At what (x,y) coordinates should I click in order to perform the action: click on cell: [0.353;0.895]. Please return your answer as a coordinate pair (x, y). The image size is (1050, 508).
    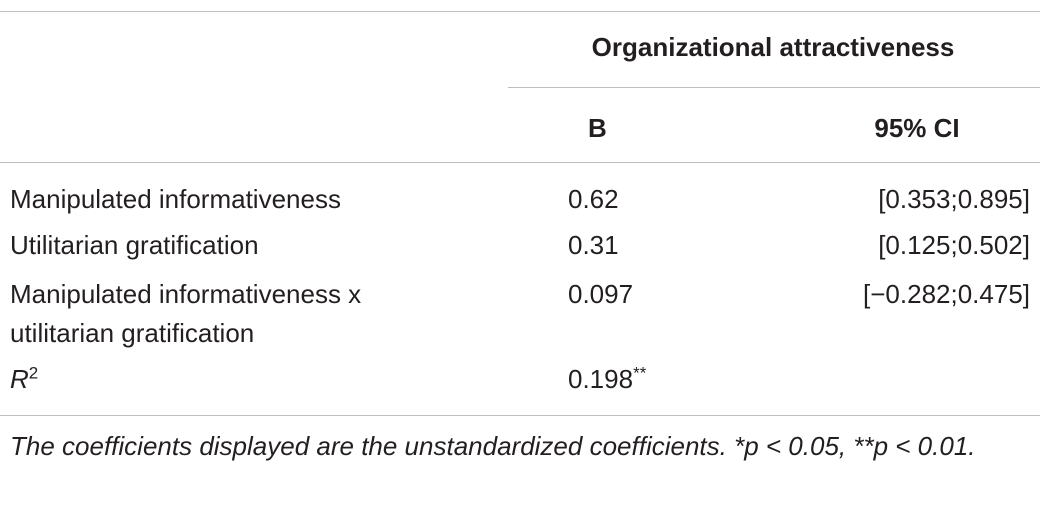
    Looking at the image, I should click on (954, 199).